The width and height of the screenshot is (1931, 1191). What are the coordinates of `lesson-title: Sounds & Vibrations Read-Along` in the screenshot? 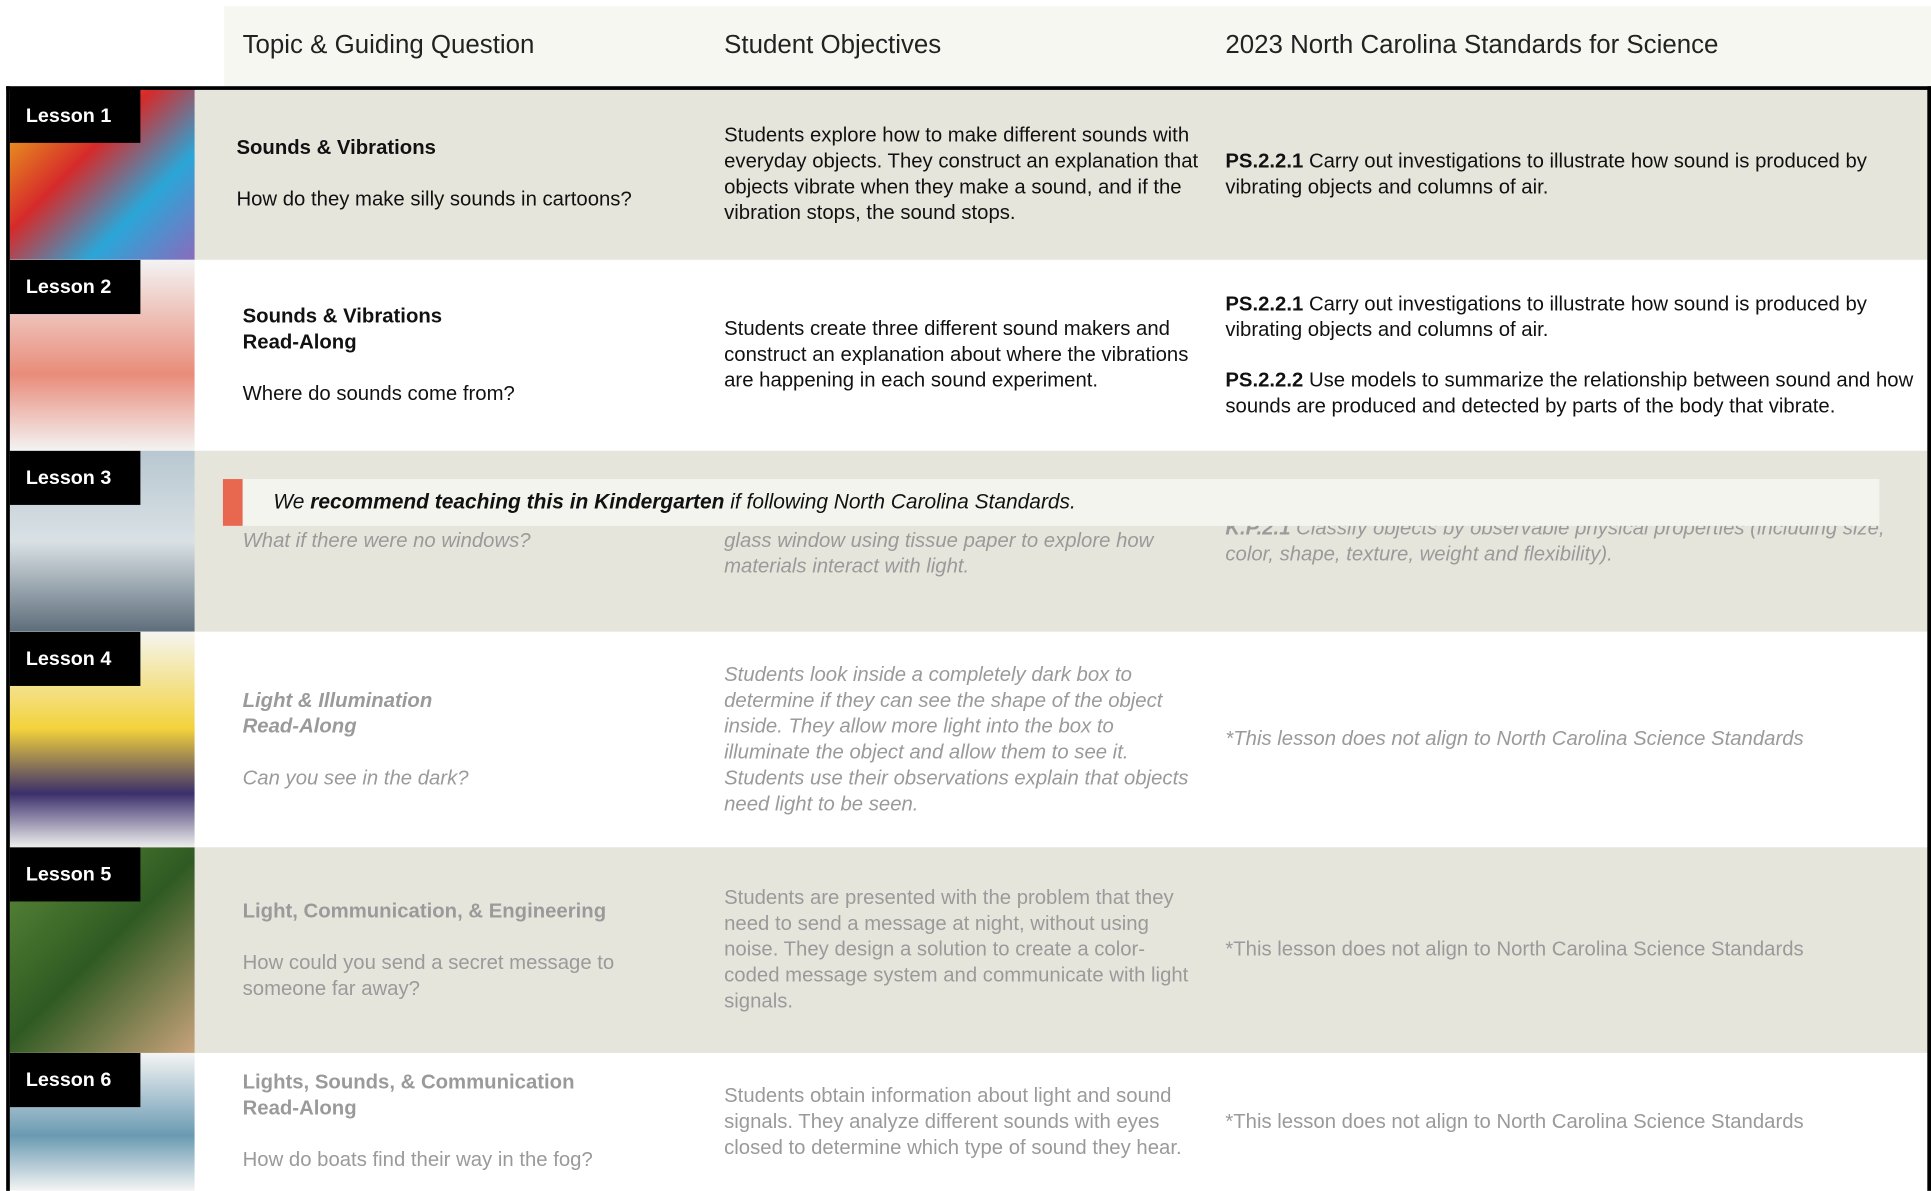 It's located at (471, 330).